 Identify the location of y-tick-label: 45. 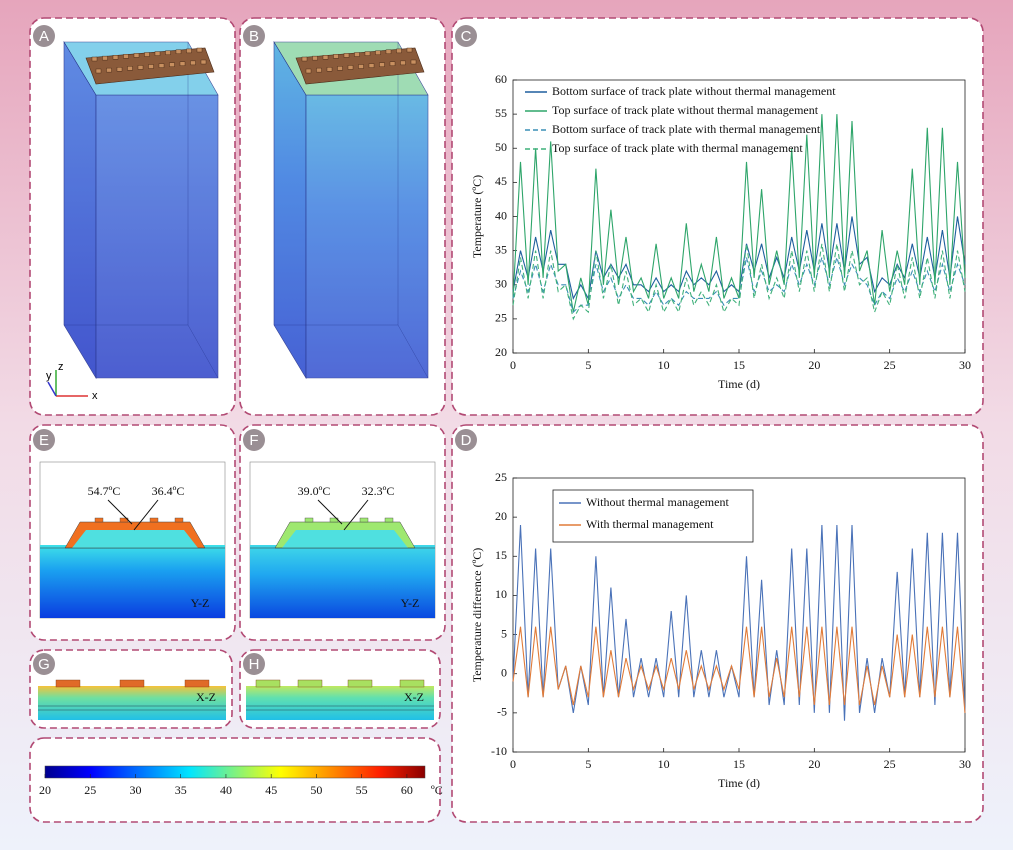
(501, 181).